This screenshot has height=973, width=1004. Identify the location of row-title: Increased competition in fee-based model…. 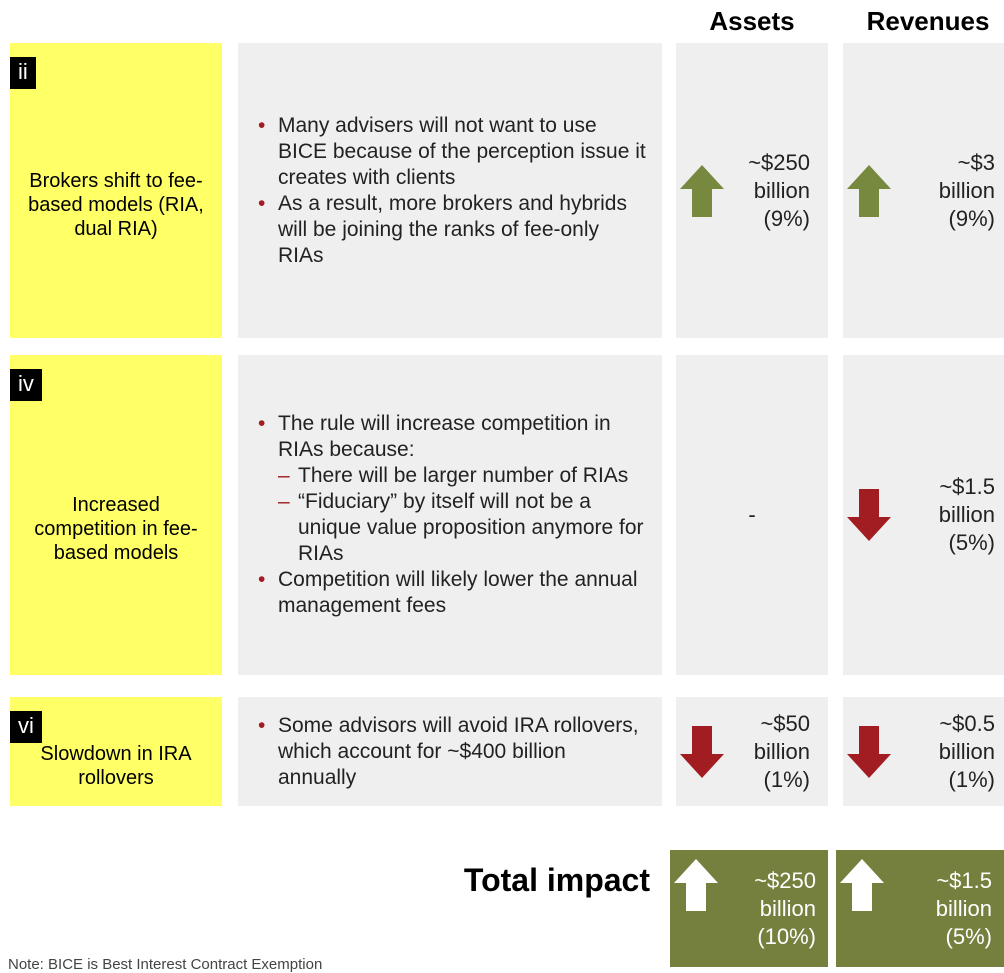
(116, 515).